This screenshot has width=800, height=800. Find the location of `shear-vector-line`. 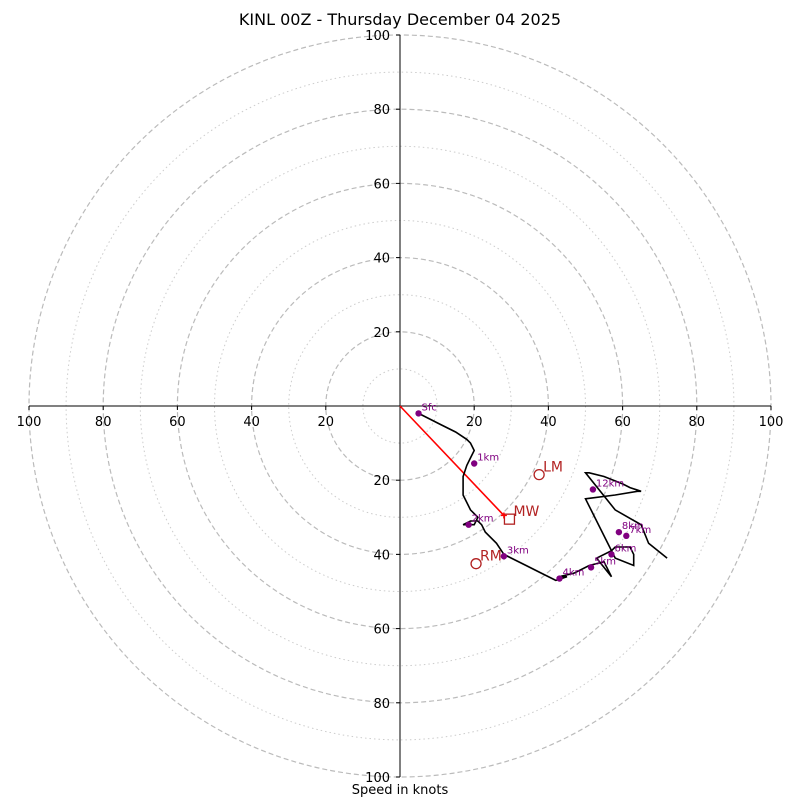

shear-vector-line is located at coordinates (452, 460).